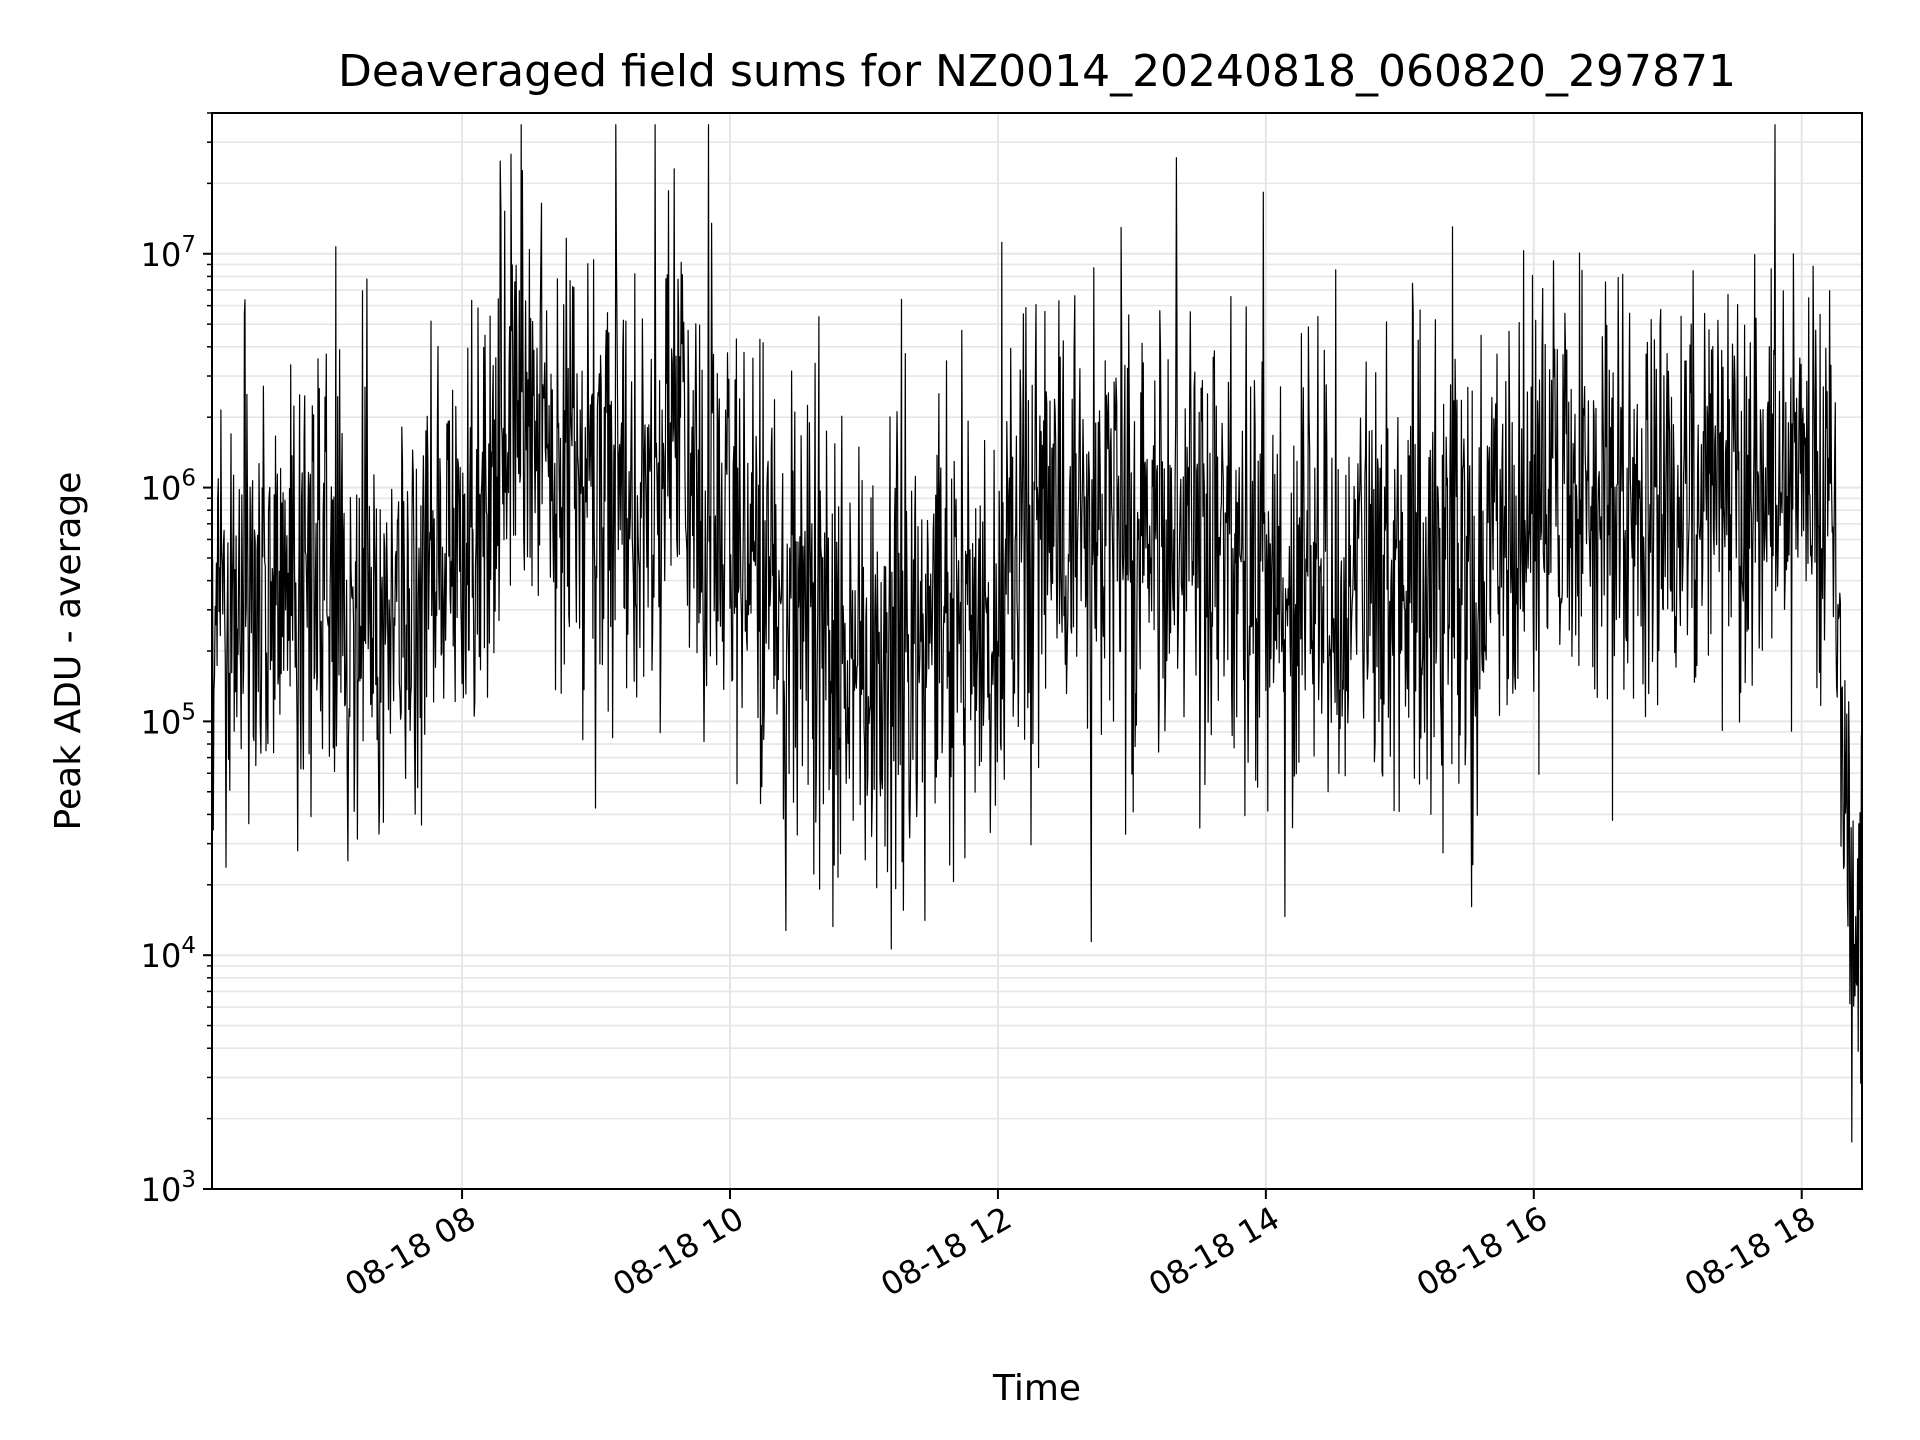 The height and width of the screenshot is (1440, 1920). I want to click on y-axis-label: Peak ADU - average, so click(68, 651).